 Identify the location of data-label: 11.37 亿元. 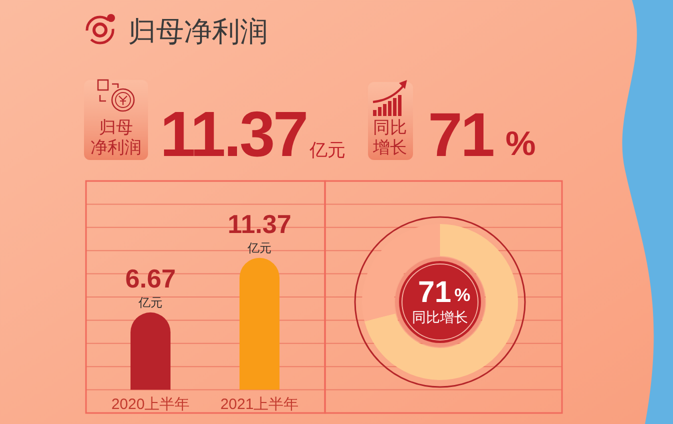
(260, 231).